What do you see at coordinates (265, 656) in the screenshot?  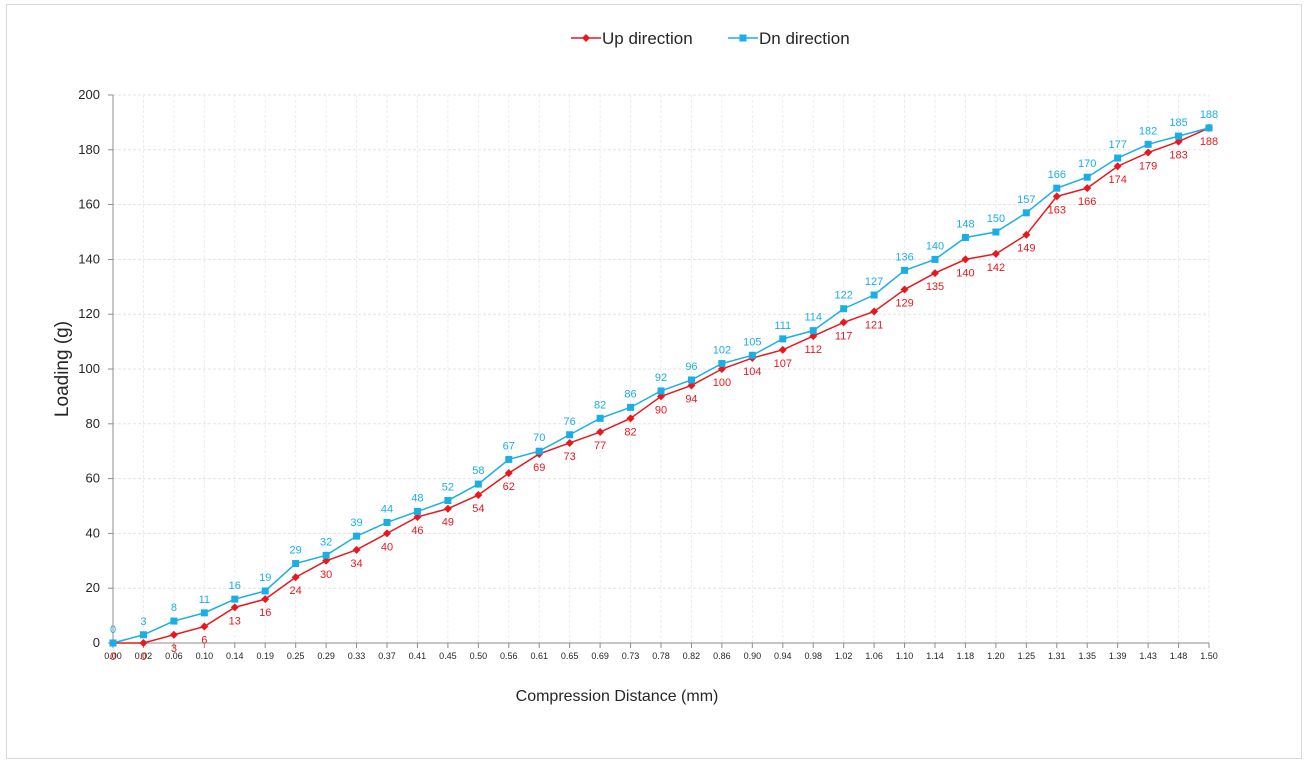 I see `x-tick-label: 0.19` at bounding box center [265, 656].